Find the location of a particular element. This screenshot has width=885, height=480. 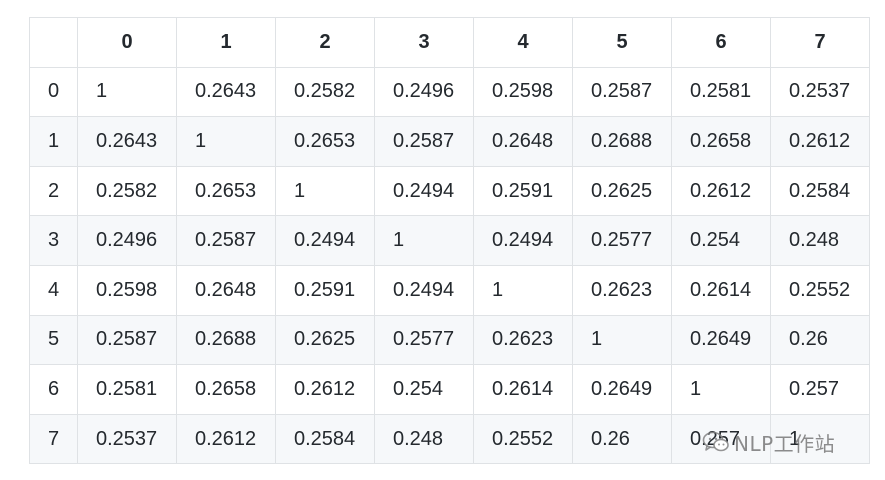

header-cell-corner is located at coordinates (53, 42).